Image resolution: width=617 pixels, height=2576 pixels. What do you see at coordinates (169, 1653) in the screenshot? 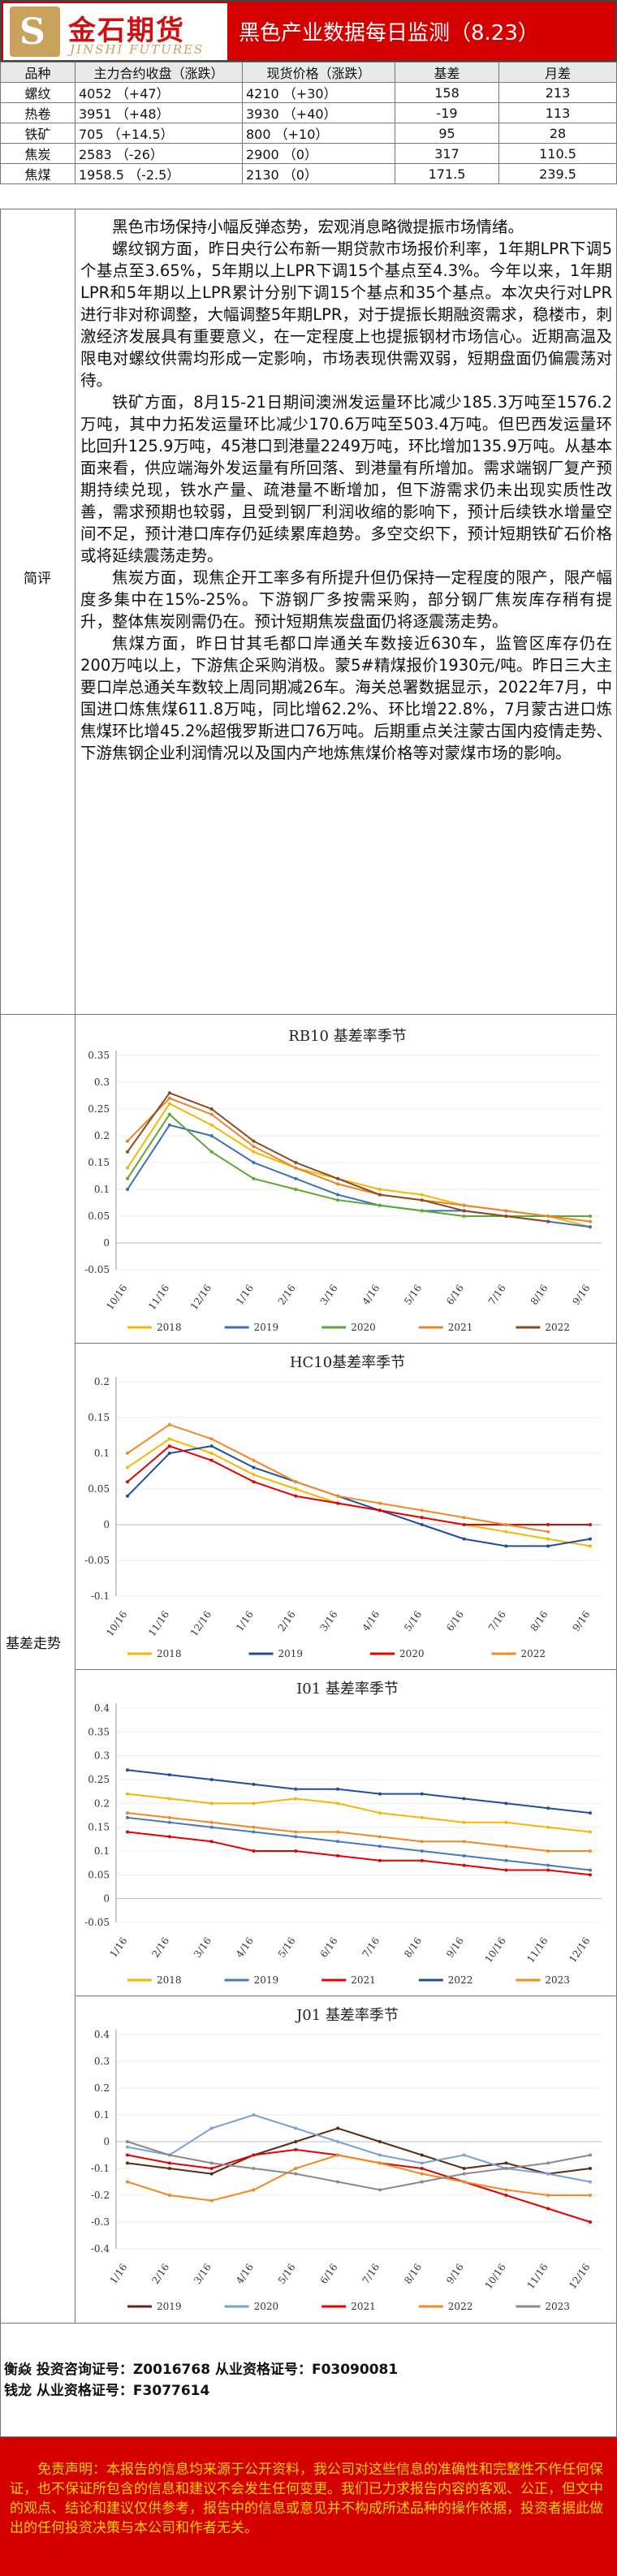
I see `legend-label: 2018` at bounding box center [169, 1653].